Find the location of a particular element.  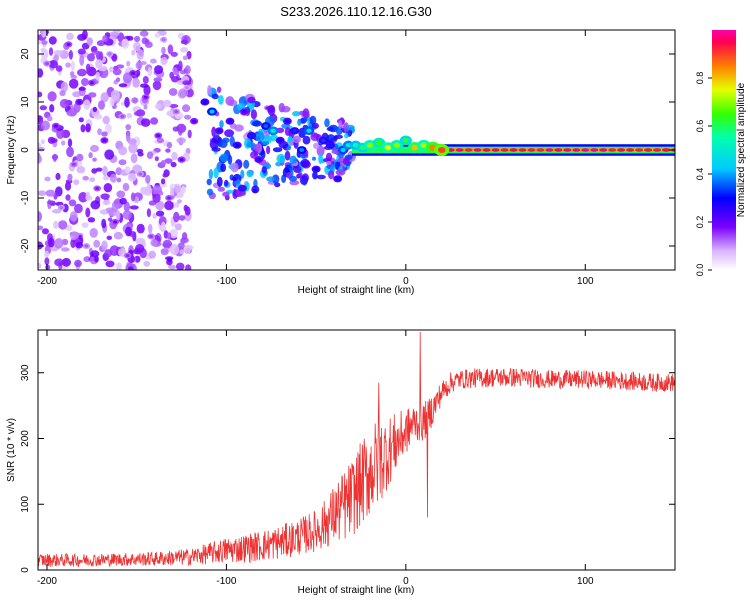

y-tick-label: 0 is located at coordinates (25, 150).